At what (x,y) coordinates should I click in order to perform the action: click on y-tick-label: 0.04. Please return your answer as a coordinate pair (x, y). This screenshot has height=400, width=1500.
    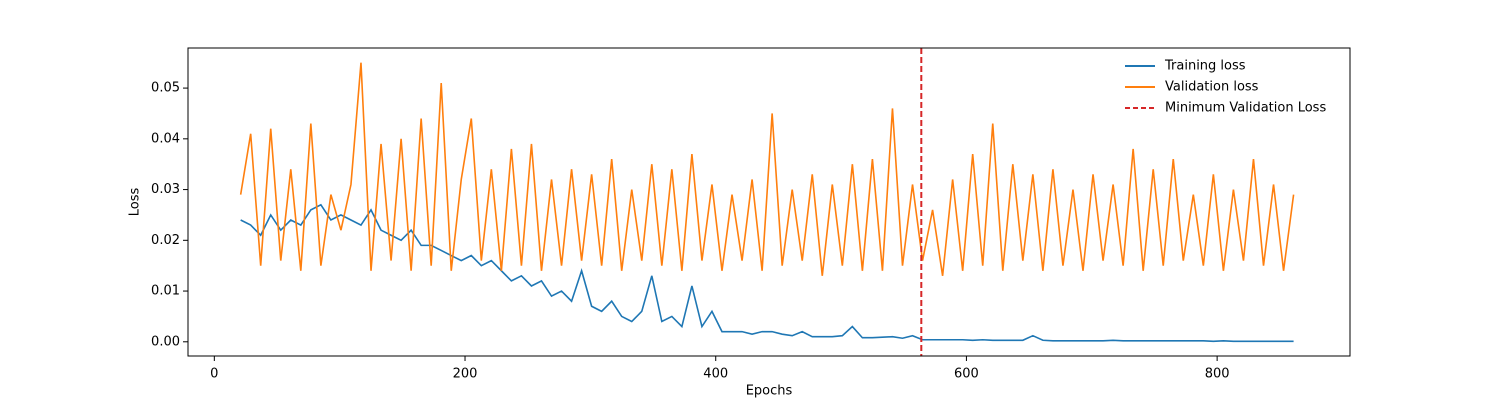
    Looking at the image, I should click on (165, 138).